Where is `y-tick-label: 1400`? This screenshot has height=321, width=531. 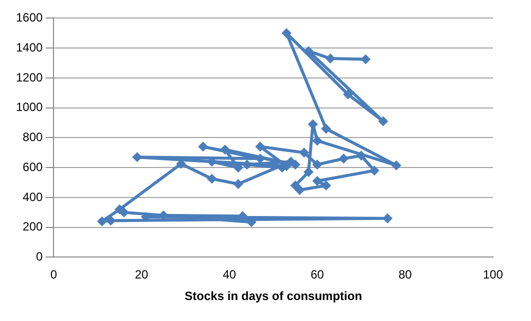 y-tick-label: 1400 is located at coordinates (30, 47).